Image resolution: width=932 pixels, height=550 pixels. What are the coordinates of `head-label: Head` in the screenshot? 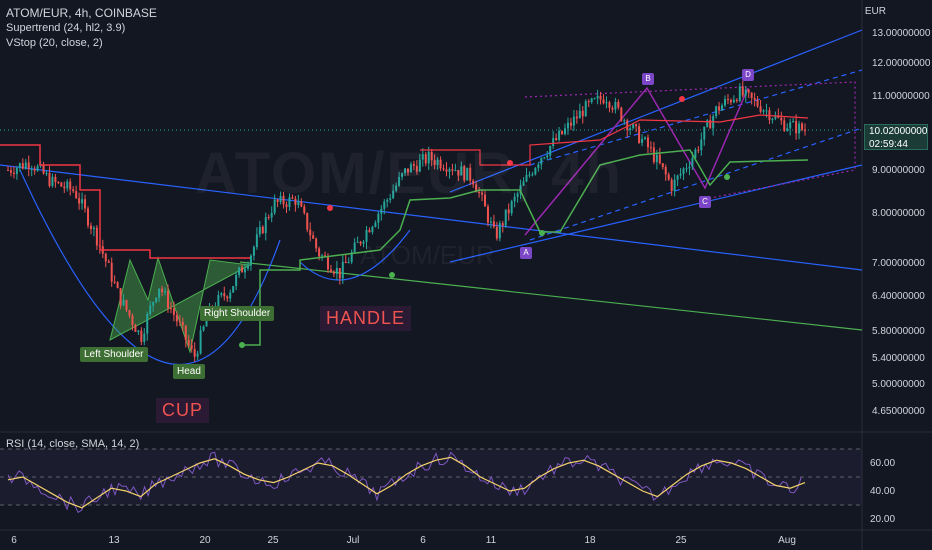 It's located at (189, 371).